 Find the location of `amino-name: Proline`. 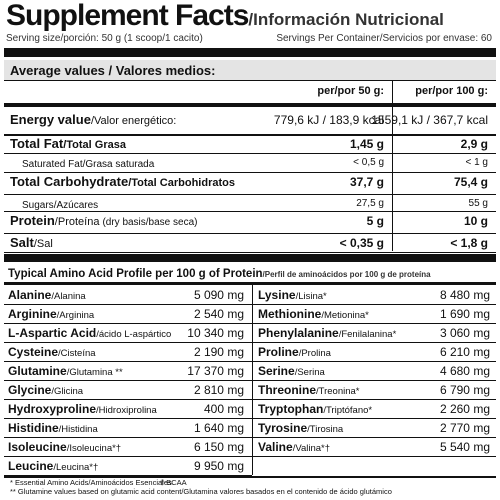

amino-name: Proline is located at coordinates (278, 352).